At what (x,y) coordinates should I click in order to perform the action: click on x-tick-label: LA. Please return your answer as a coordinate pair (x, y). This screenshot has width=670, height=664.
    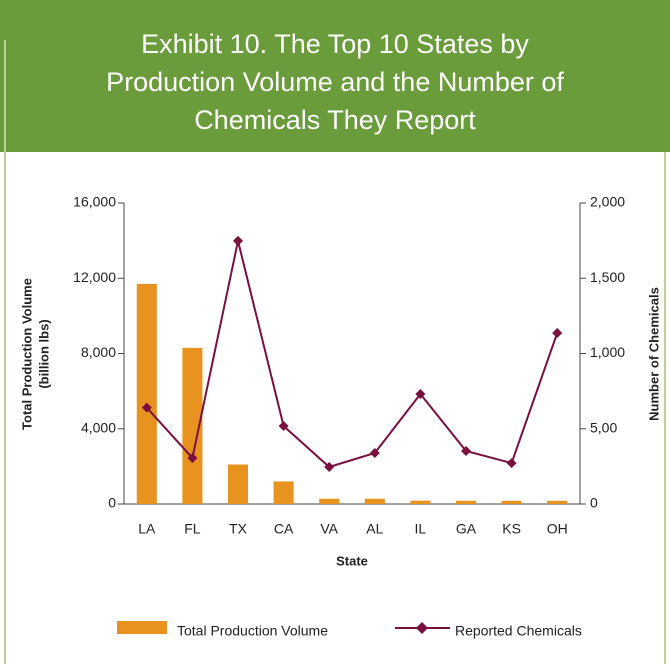
    Looking at the image, I should click on (147, 529).